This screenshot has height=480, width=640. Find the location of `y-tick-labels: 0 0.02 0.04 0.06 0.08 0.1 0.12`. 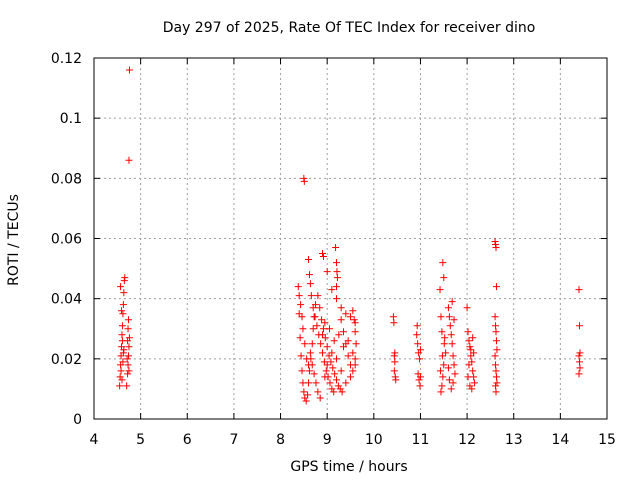

y-tick-labels: 0 0.02 0.04 0.06 0.08 0.1 0.12 is located at coordinates (66, 239).